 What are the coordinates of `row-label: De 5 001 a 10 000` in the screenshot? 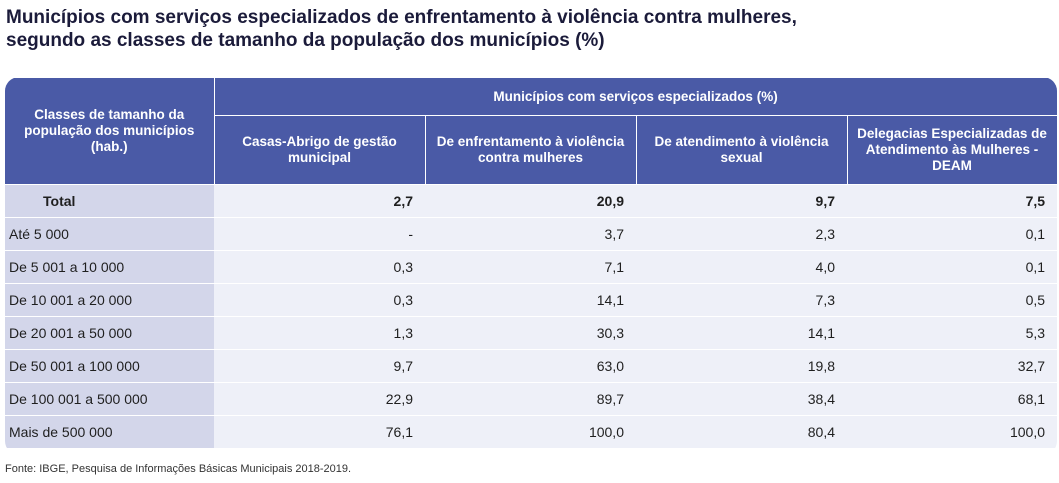 It's located at (109, 267).